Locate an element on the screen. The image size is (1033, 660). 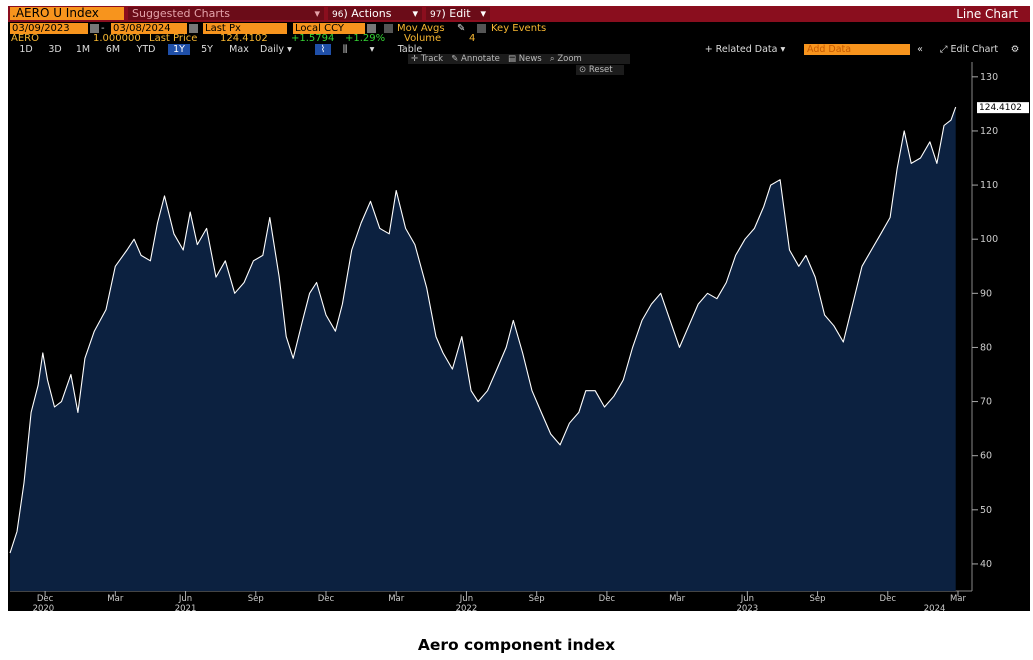
field-selector: Last Px is located at coordinates (245, 28).